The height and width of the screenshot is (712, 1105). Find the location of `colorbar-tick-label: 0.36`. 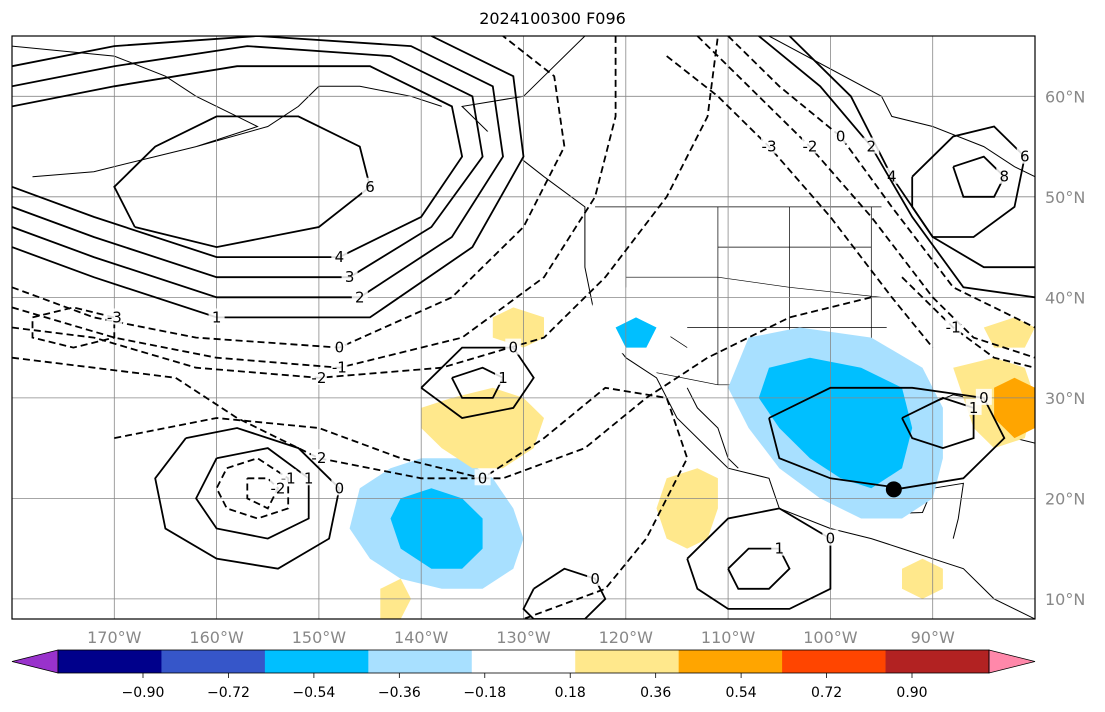

colorbar-tick-label: 0.36 is located at coordinates (655, 693).